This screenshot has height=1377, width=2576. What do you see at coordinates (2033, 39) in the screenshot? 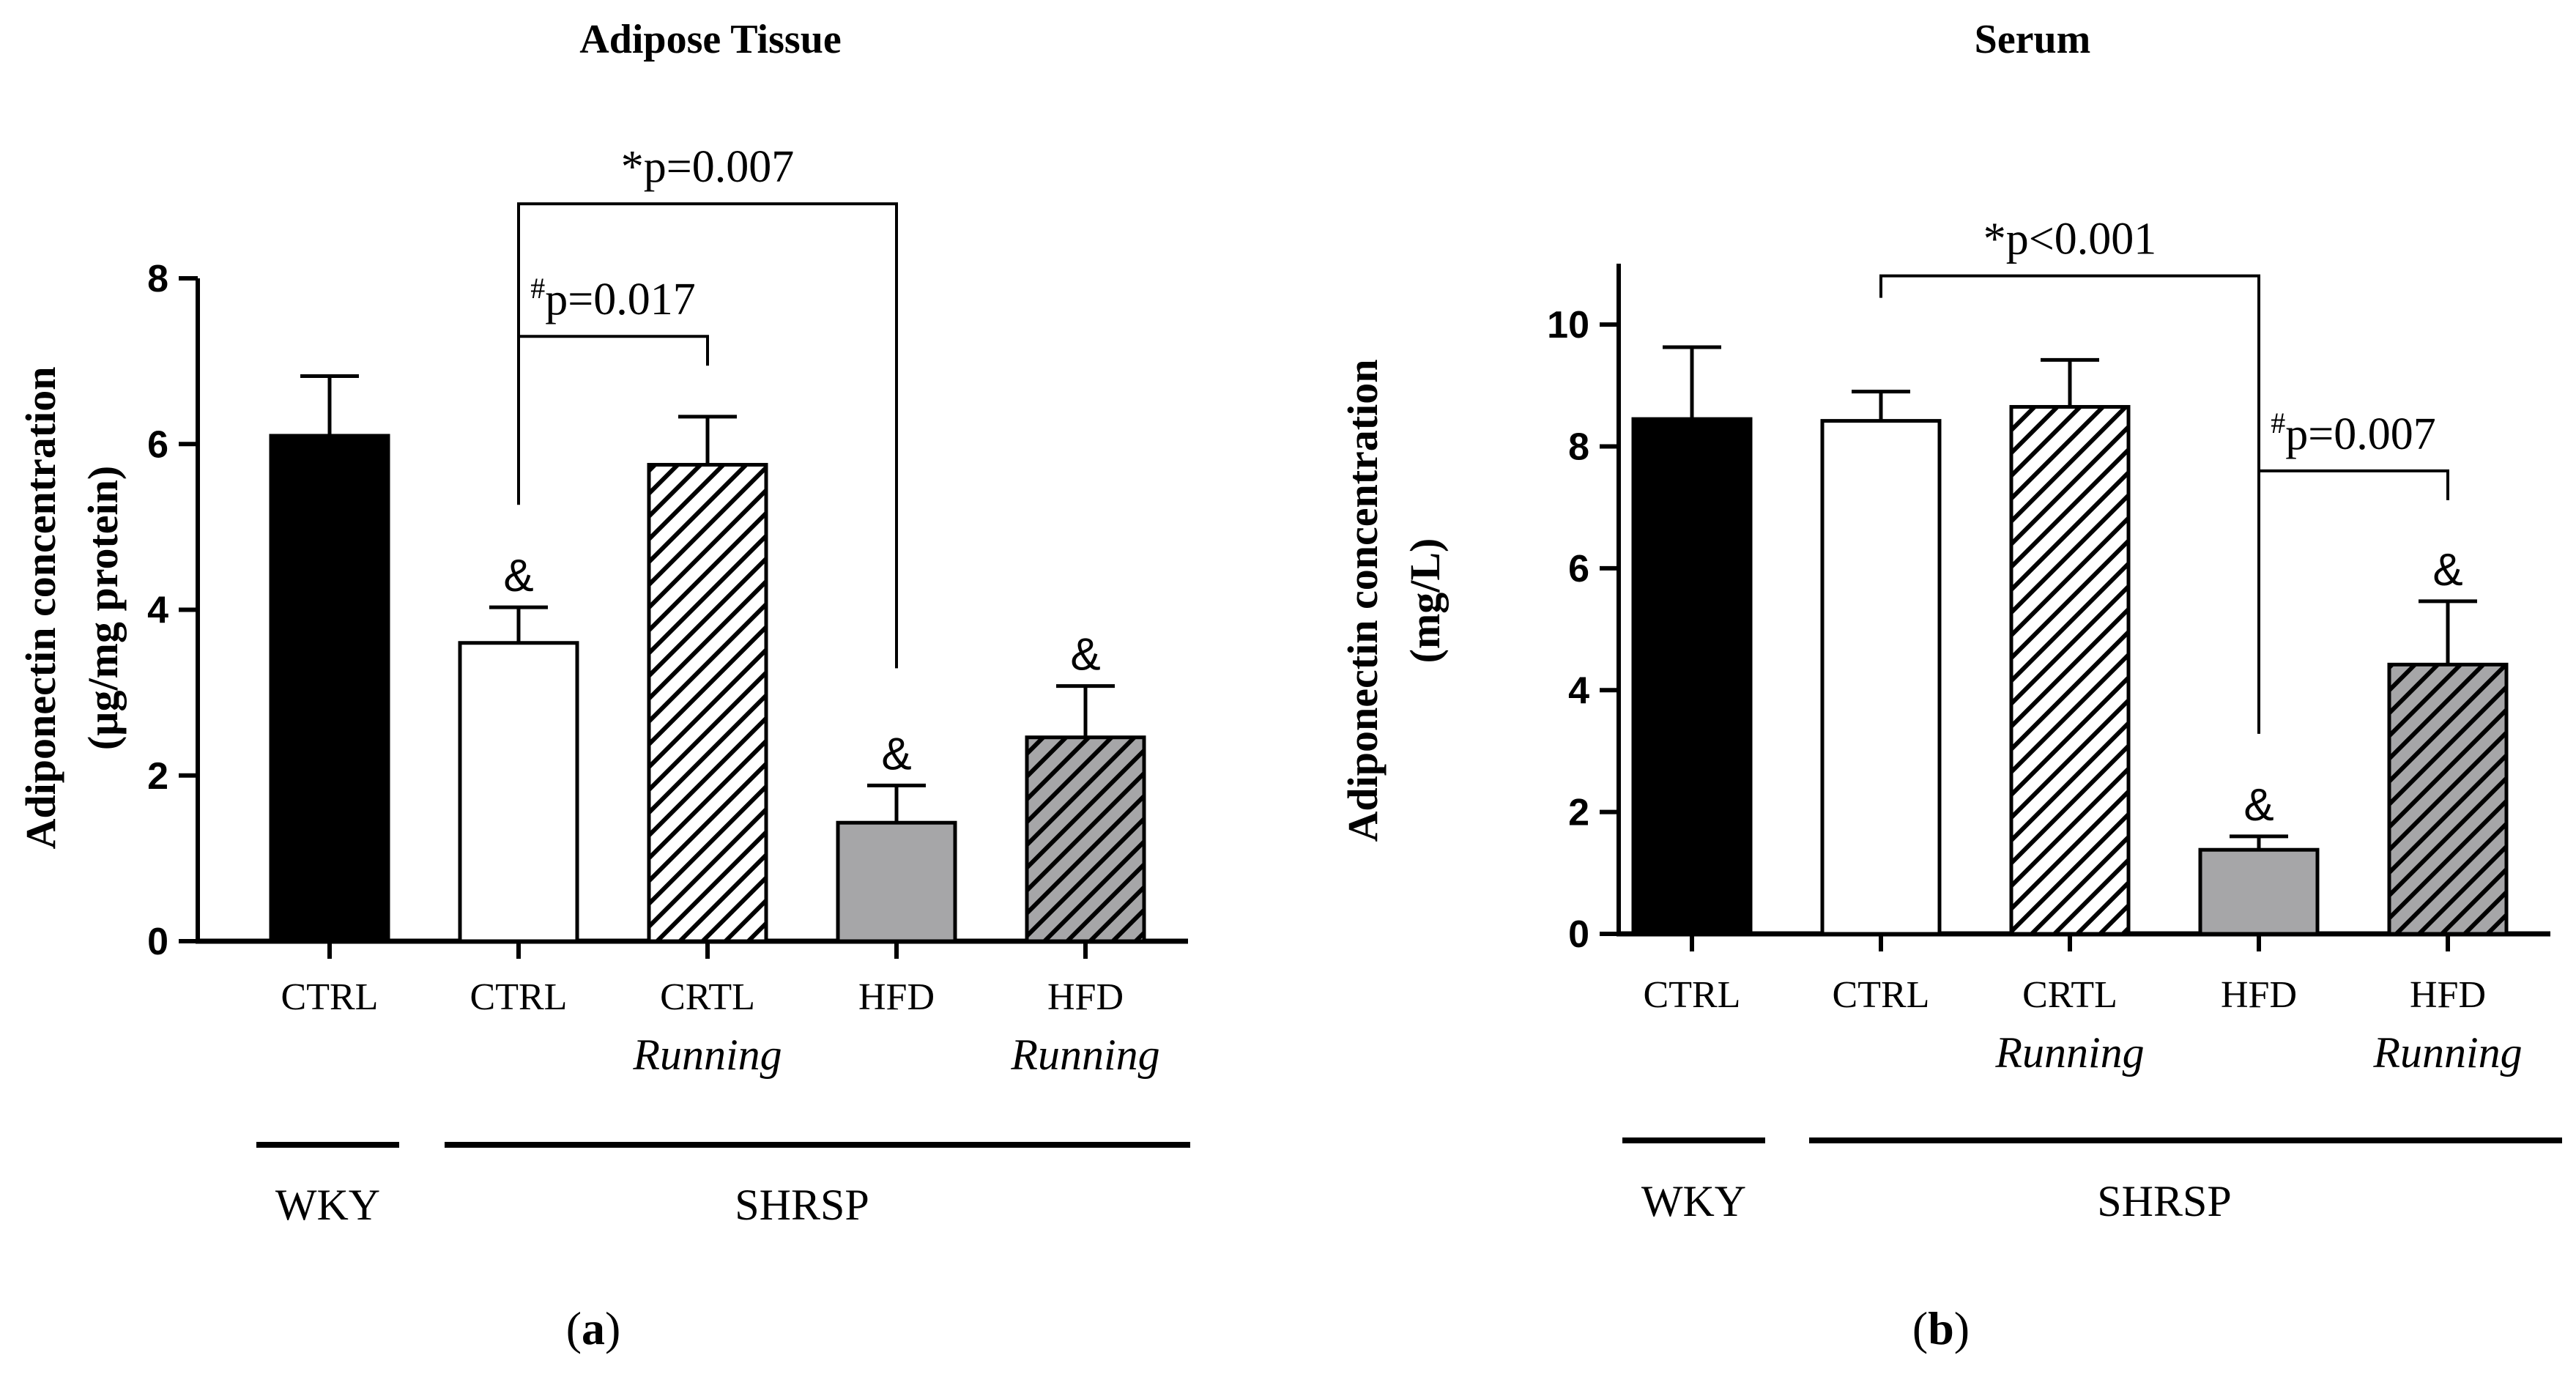
I see `chart-title: Serum` at bounding box center [2033, 39].